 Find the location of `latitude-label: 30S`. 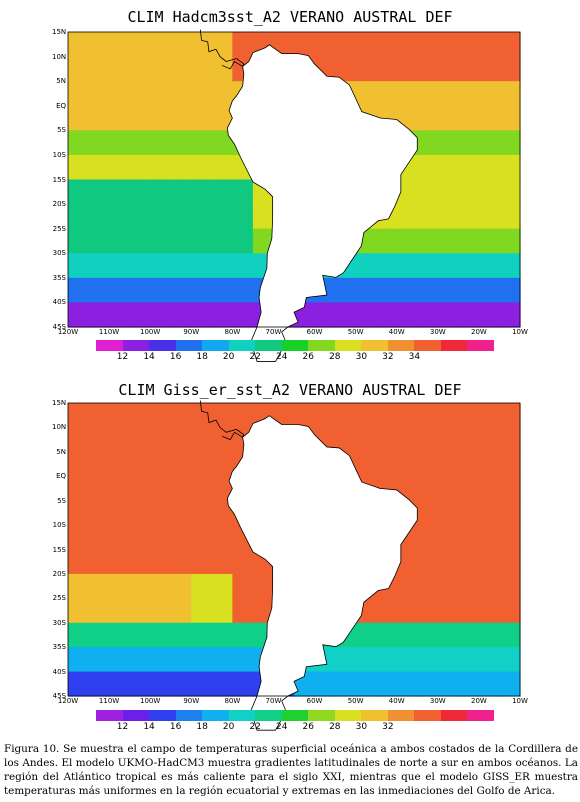

latitude-label: 30S is located at coordinates (59, 253).